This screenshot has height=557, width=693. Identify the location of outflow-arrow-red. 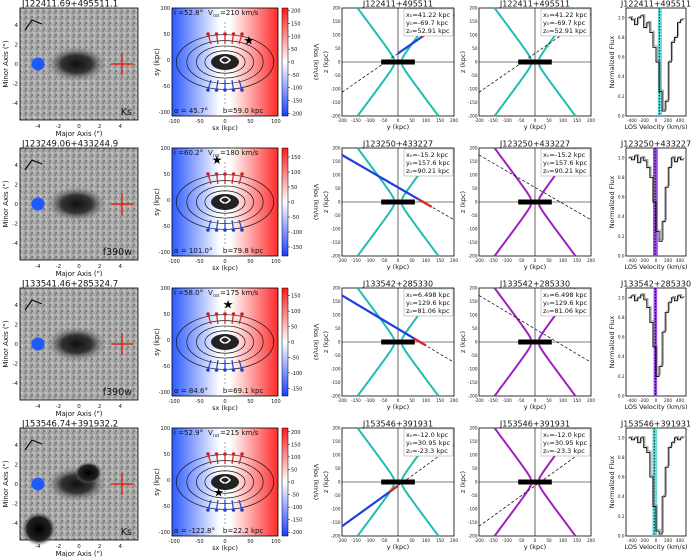
(216, 34).